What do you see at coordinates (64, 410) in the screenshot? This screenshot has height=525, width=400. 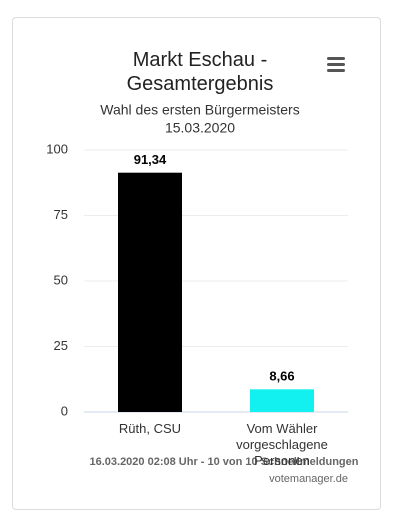 I see `y-tick-label: 0` at bounding box center [64, 410].